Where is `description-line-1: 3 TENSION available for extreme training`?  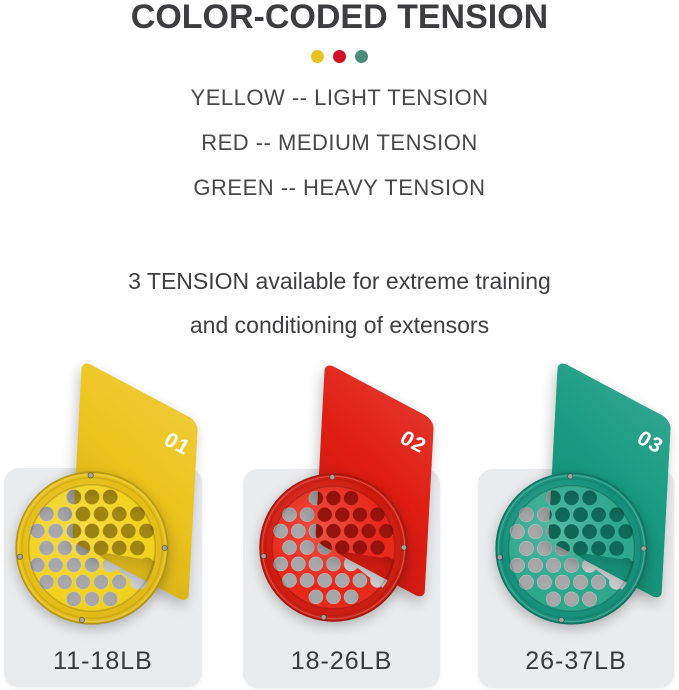
description-line-1: 3 TENSION available for extreme training is located at coordinates (339, 281).